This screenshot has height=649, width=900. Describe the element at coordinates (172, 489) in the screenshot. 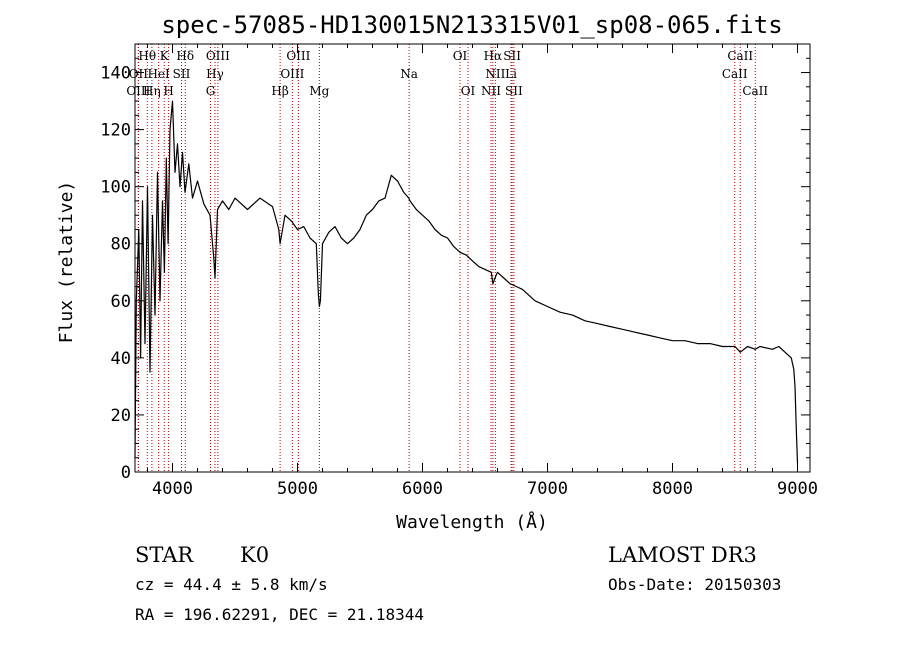

I see `x-tick-label: 4000` at that location.